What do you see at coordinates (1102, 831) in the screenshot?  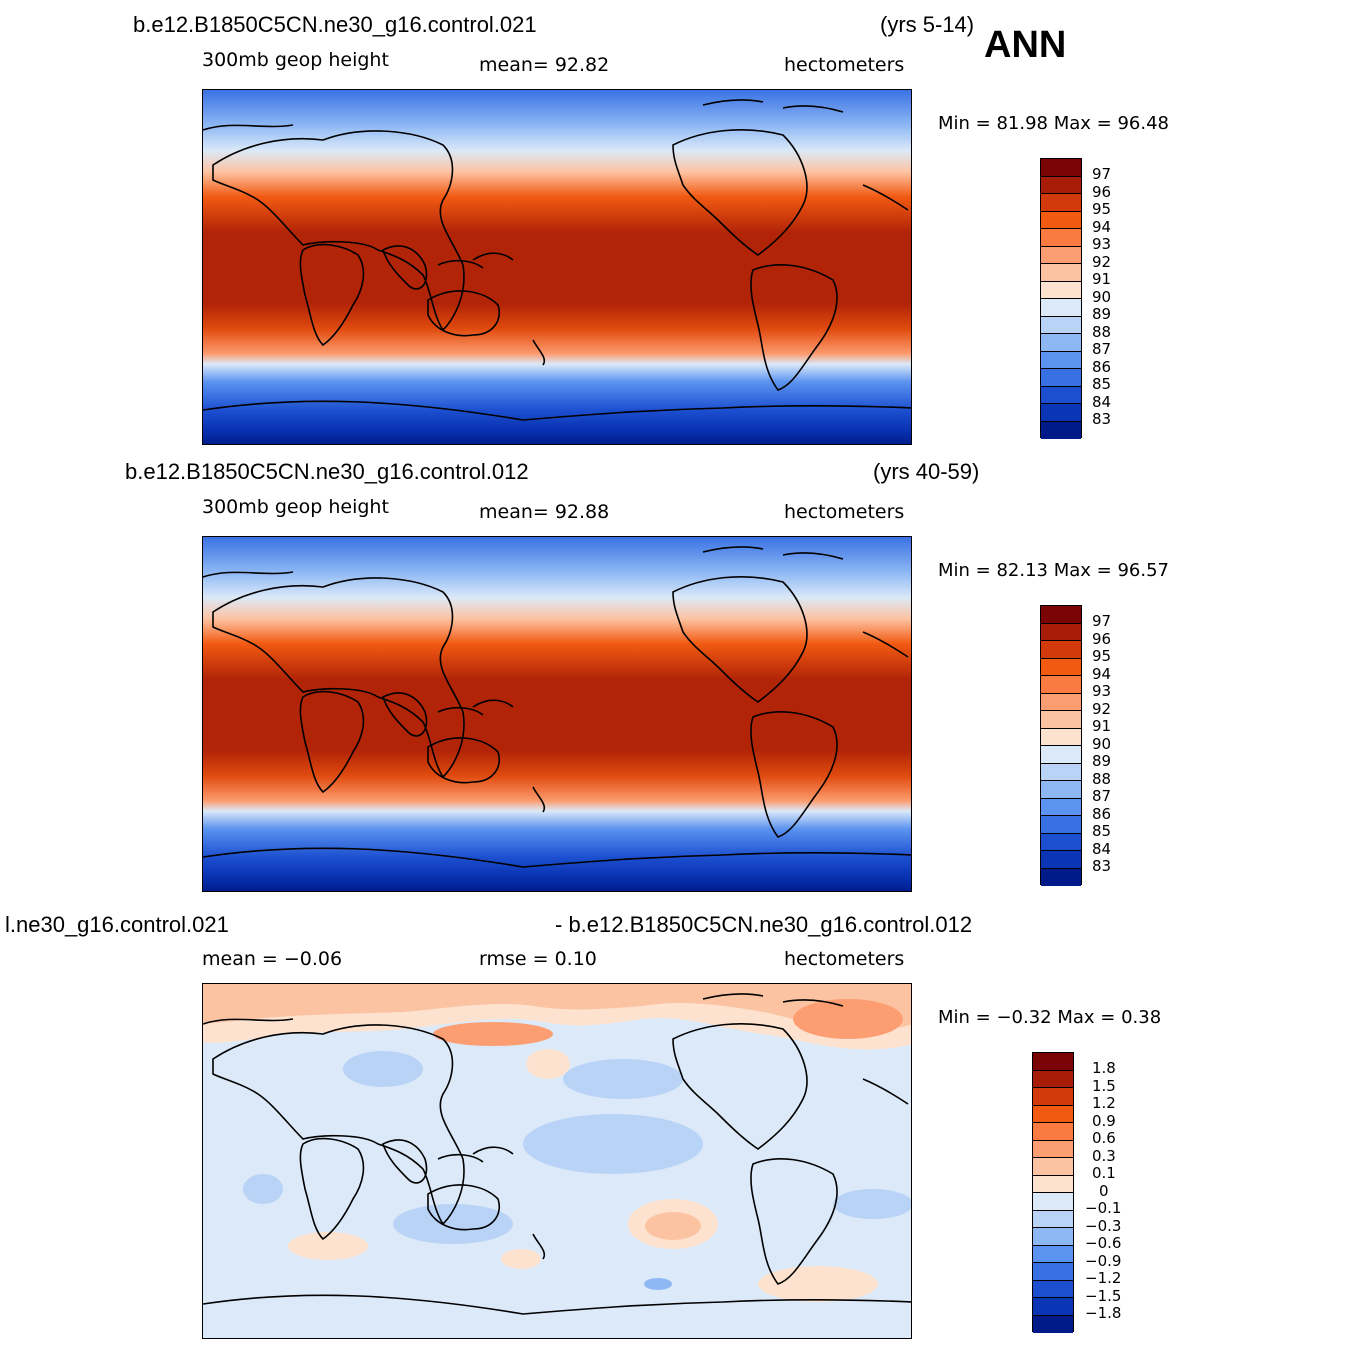 I see `colorbar-tick-label: 85` at bounding box center [1102, 831].